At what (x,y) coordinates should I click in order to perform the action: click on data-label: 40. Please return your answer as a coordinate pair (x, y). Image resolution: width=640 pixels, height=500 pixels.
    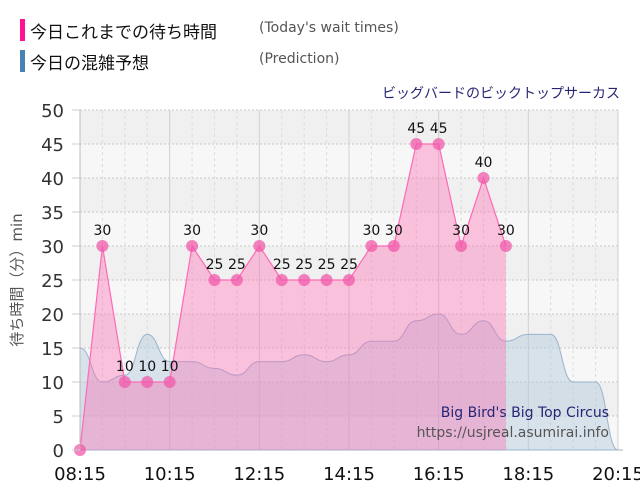
    Looking at the image, I should click on (484, 163).